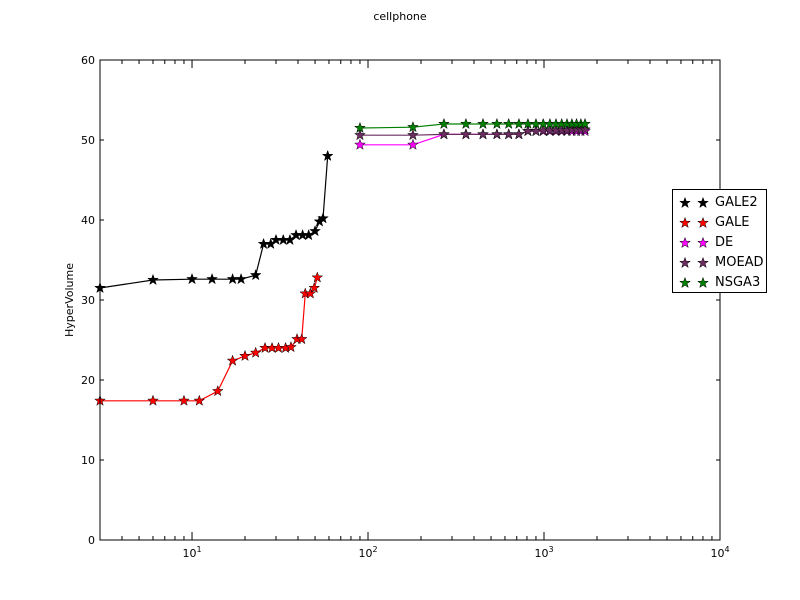 The height and width of the screenshot is (600, 800). I want to click on legend-item-moead: MOEAD, so click(720, 263).